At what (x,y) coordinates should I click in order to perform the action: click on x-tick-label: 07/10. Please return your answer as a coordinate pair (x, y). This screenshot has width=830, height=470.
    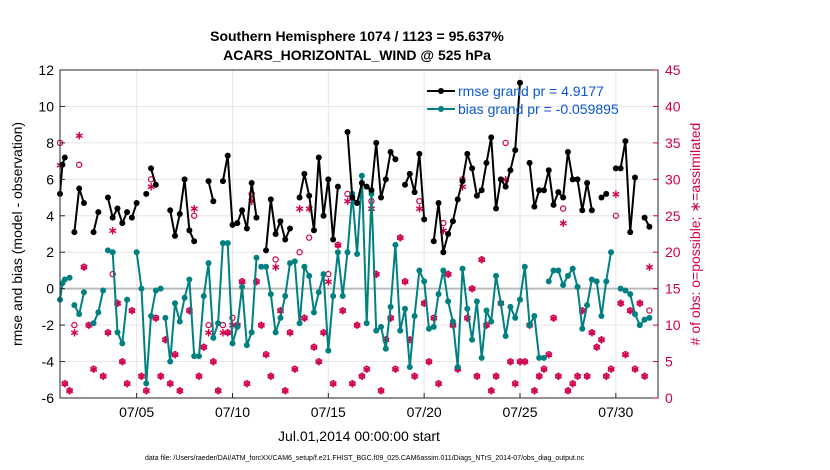
    Looking at the image, I should click on (232, 412).